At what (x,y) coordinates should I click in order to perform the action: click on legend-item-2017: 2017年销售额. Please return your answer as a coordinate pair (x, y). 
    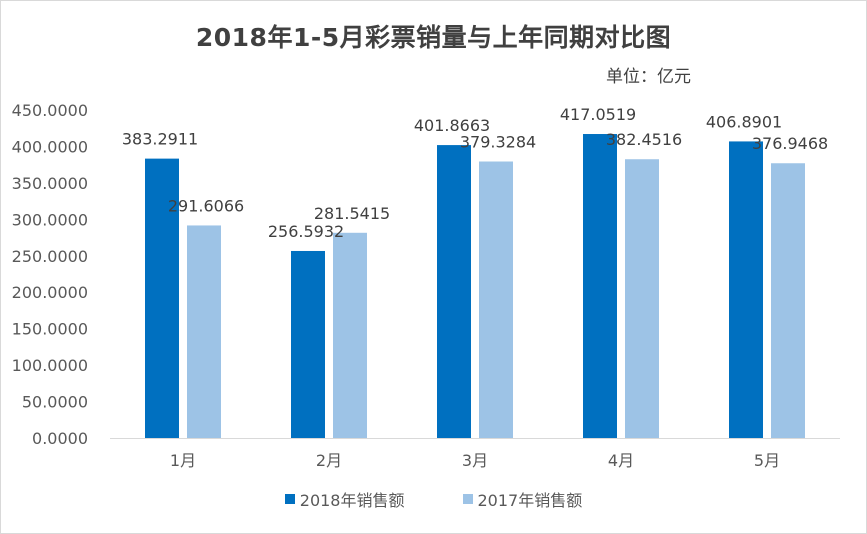
    Looking at the image, I should click on (522, 499).